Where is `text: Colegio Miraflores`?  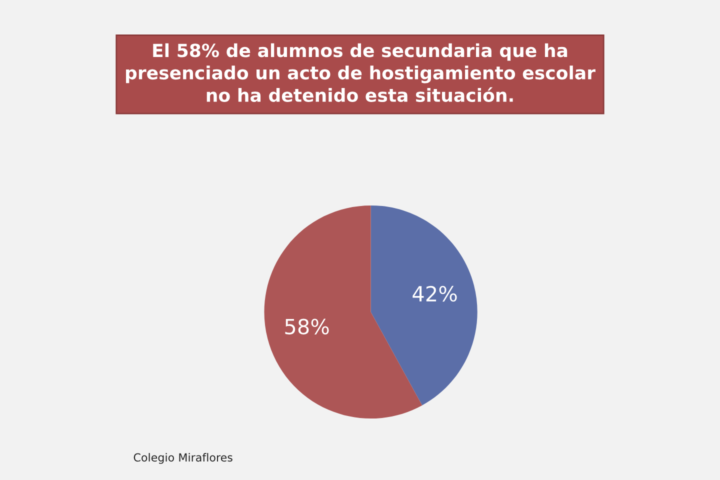 text: Colegio Miraflores is located at coordinates (183, 458).